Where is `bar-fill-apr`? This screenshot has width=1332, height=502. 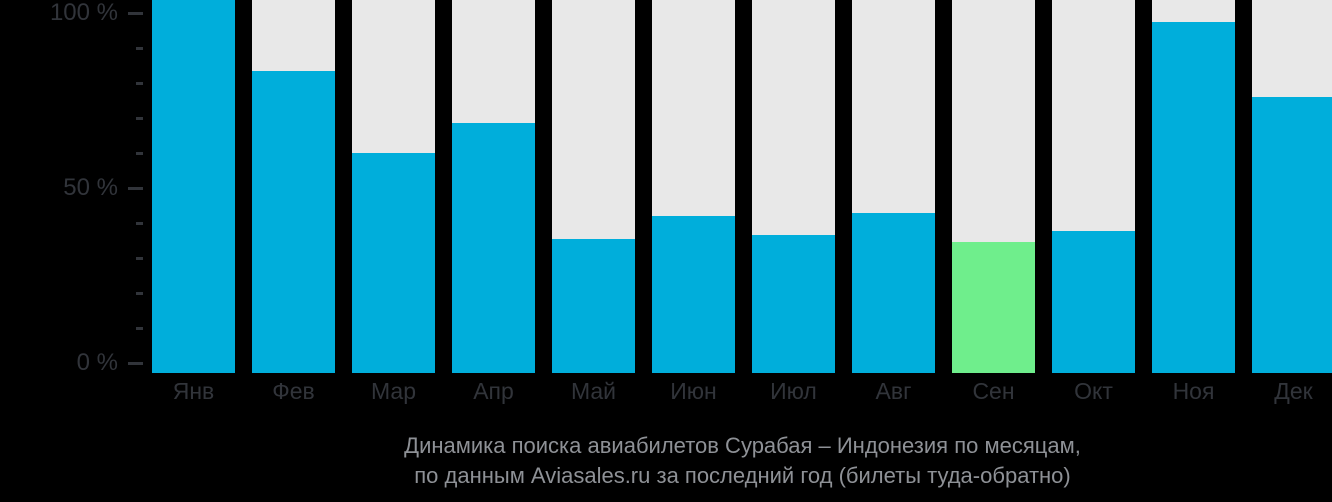
bar-fill-apr is located at coordinates (493, 248).